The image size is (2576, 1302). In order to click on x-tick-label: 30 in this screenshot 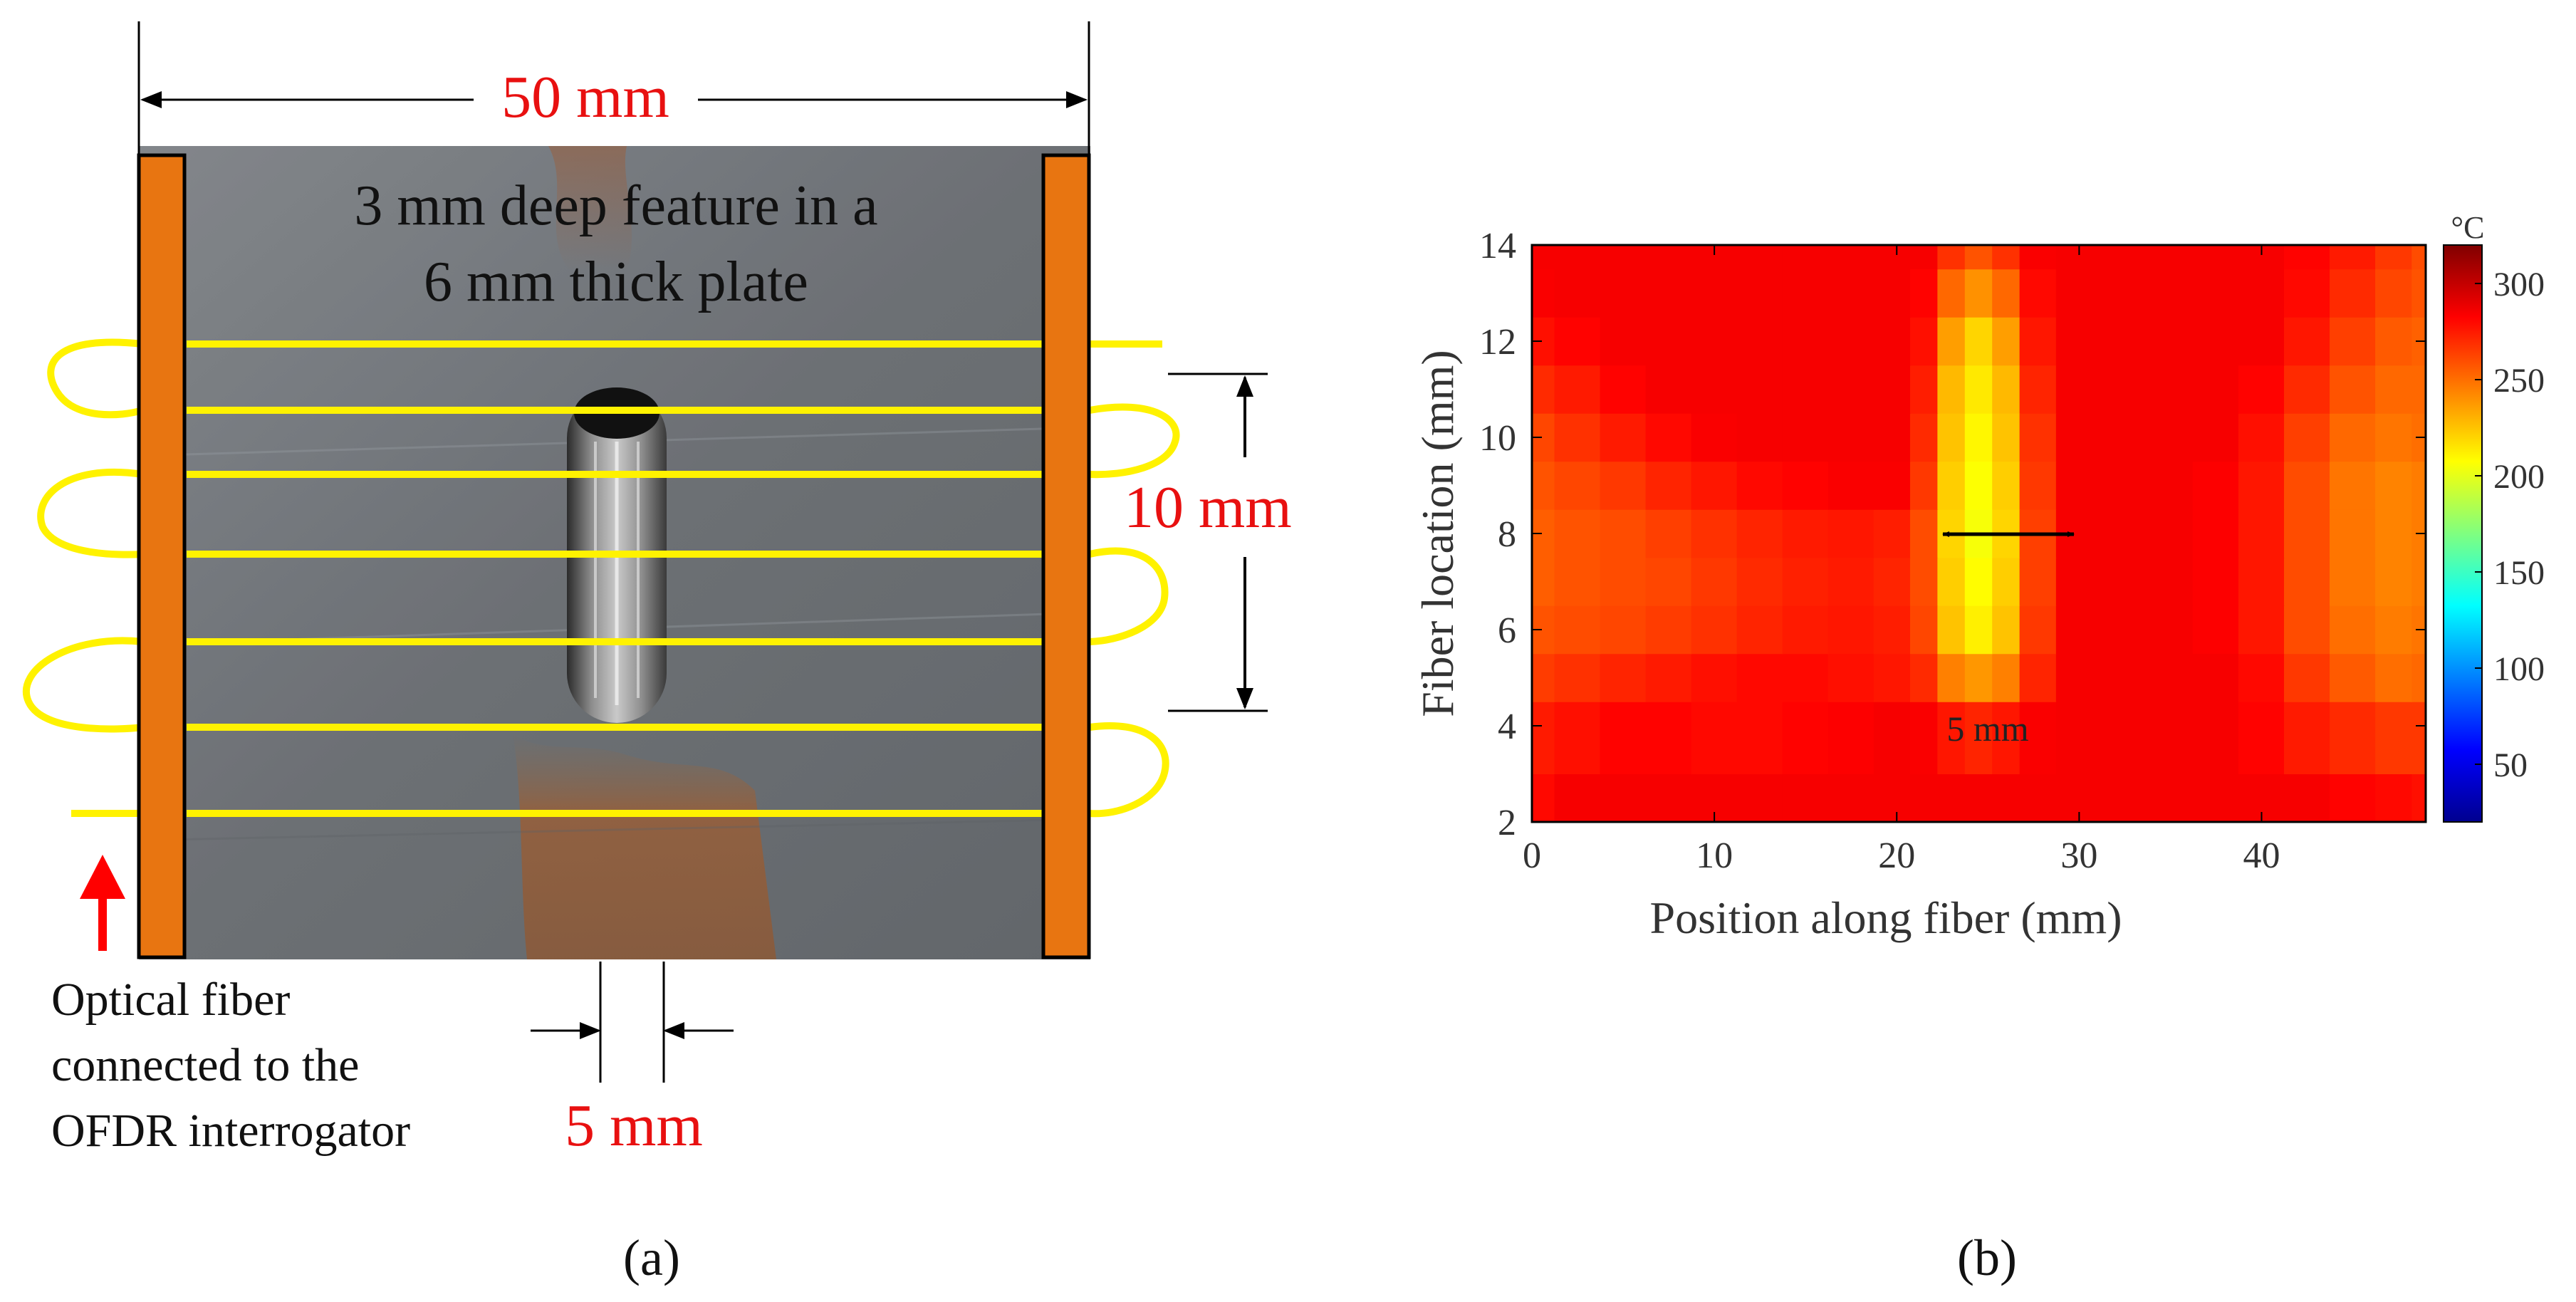, I will do `click(2078, 855)`.